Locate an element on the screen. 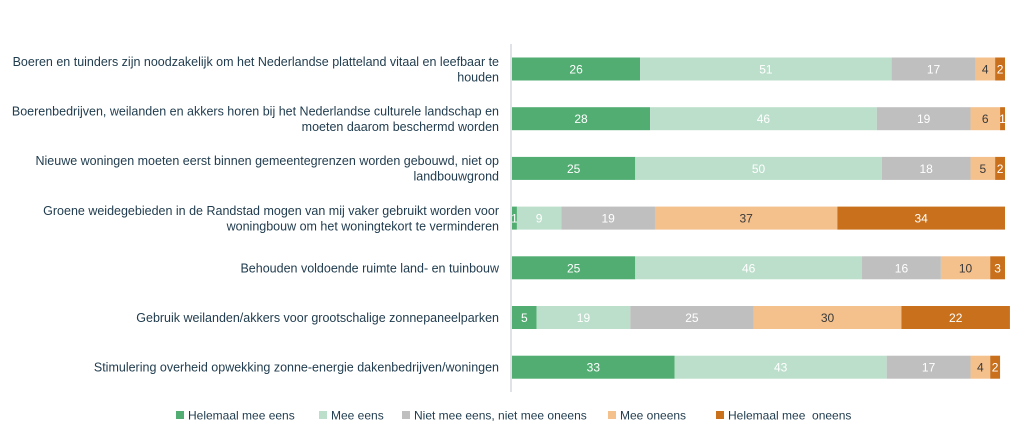 The width and height of the screenshot is (1024, 436). data-label: 28 is located at coordinates (581, 119).